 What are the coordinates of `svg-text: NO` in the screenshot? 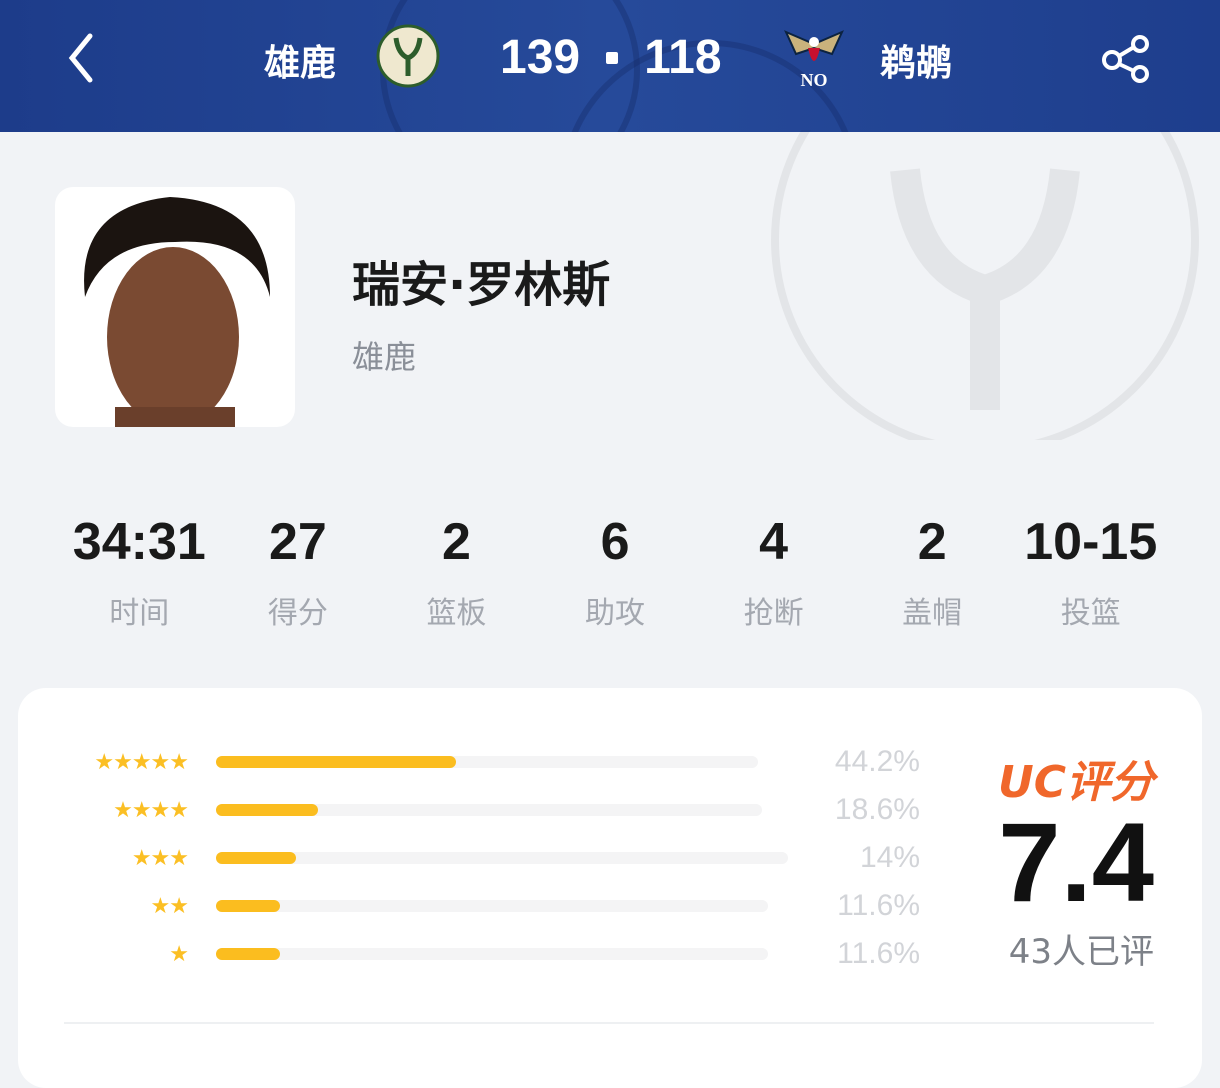 It's located at (814, 79).